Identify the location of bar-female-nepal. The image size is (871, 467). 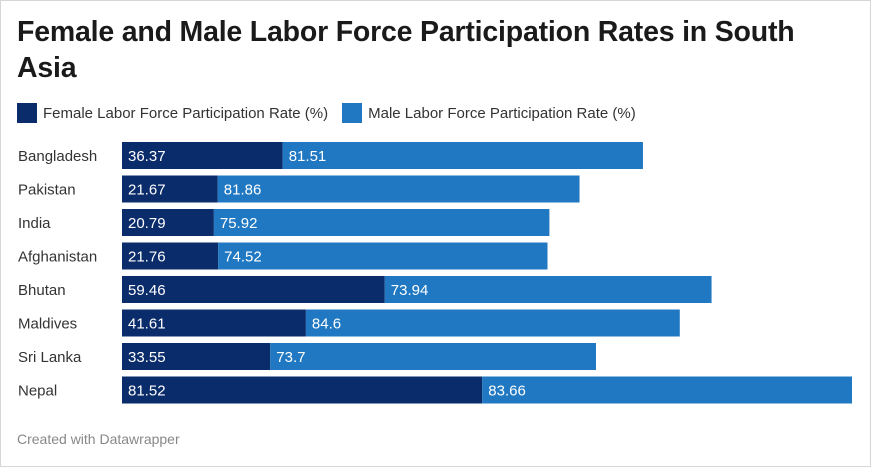
(302, 390).